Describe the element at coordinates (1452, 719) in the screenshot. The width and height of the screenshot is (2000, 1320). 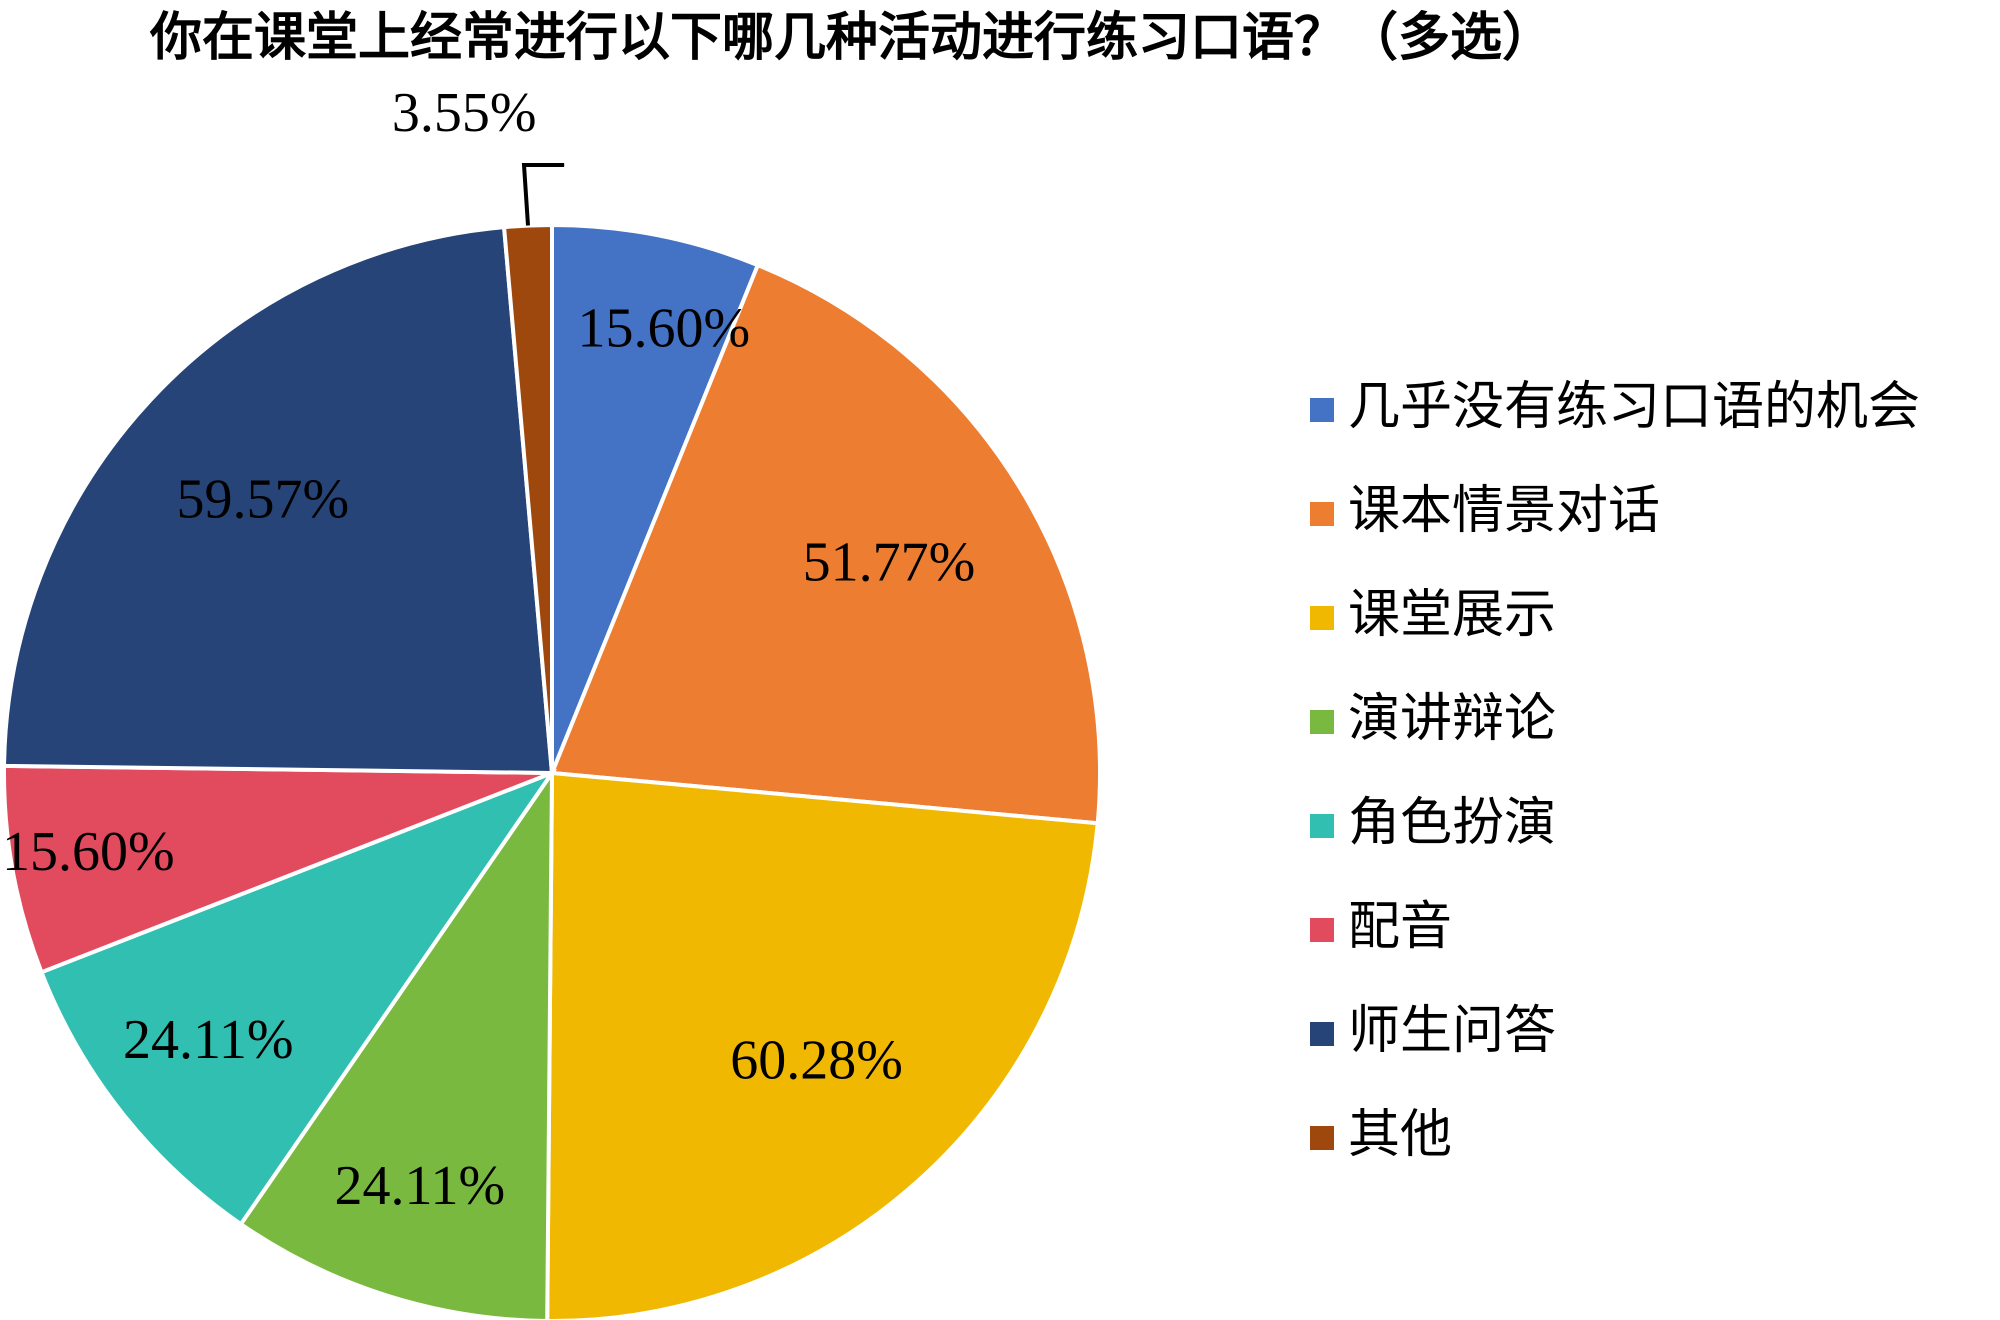
I see `legend-label: 演讲辩论` at that location.